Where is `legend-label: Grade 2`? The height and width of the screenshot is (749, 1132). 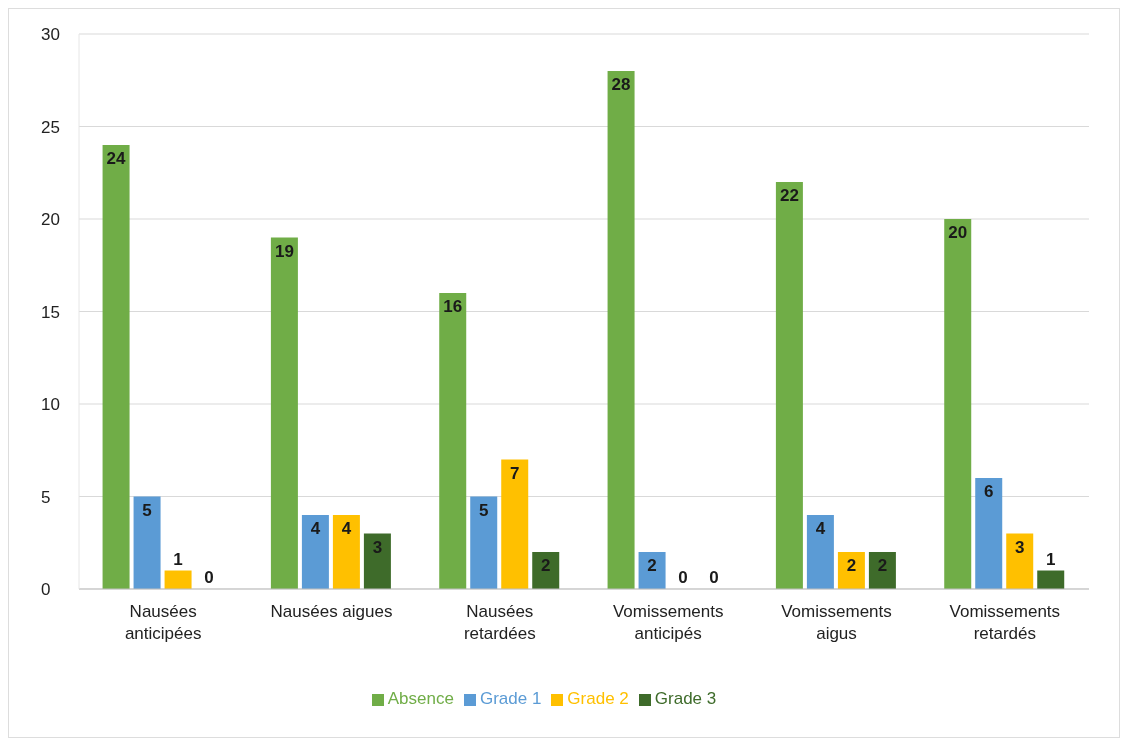 legend-label: Grade 2 is located at coordinates (598, 698).